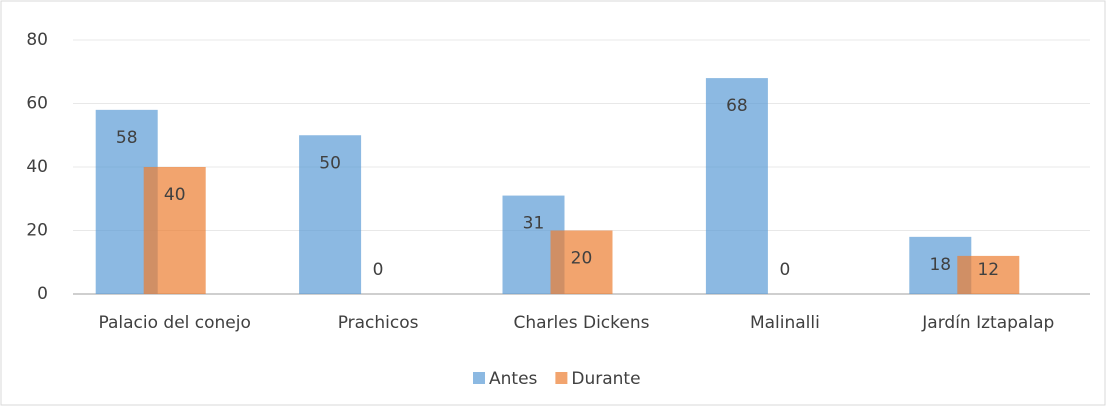 This screenshot has height=408, width=1114. Describe the element at coordinates (605, 379) in the screenshot. I see `legend-label: Durante` at that location.